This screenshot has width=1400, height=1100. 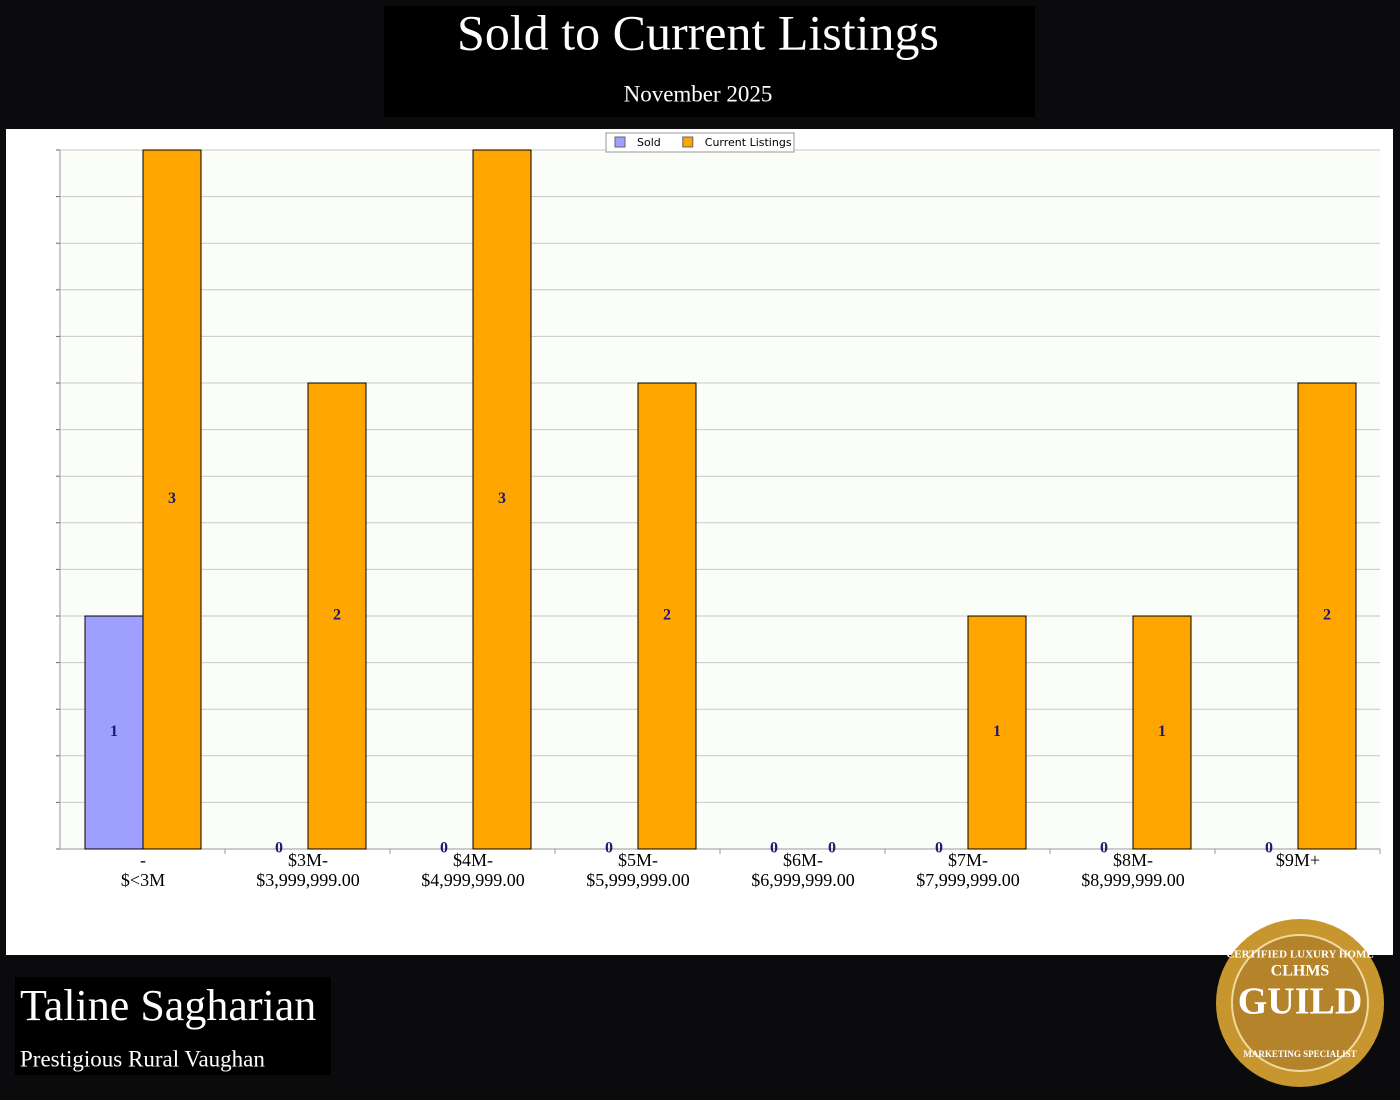 I want to click on x-tick-label: -, so click(x=143, y=860).